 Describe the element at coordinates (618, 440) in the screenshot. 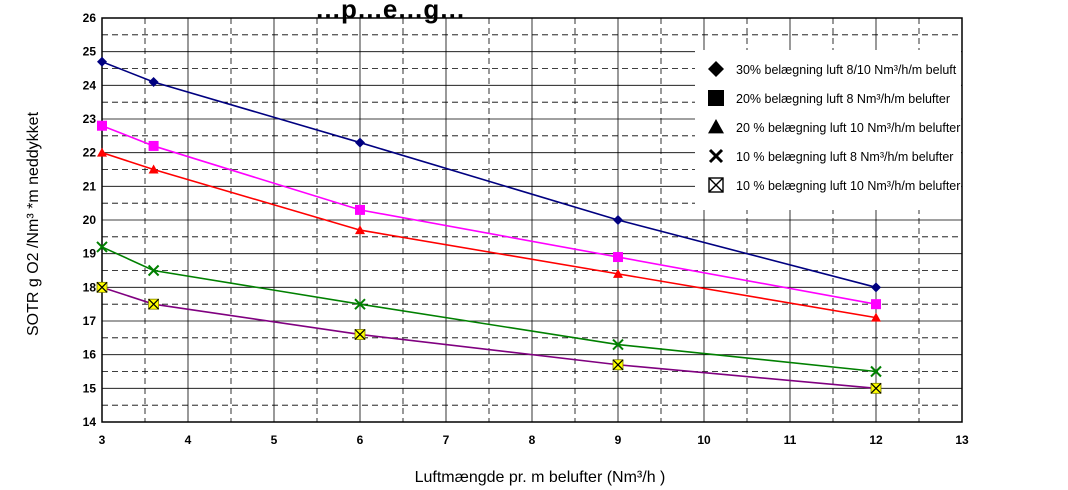

I see `x-tick-label: 9` at that location.